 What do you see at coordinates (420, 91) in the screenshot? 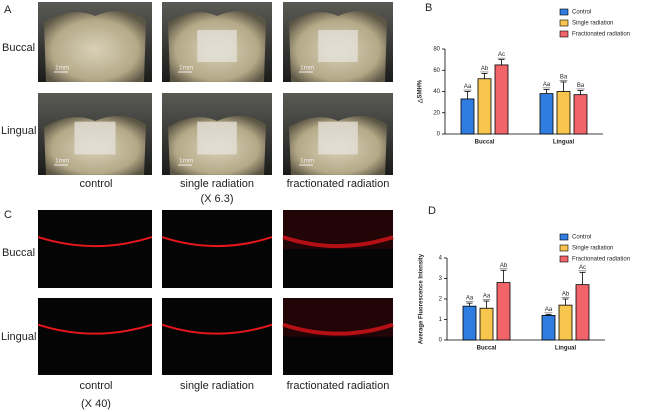
I see `y-axis-label: △SMH%` at bounding box center [420, 91].